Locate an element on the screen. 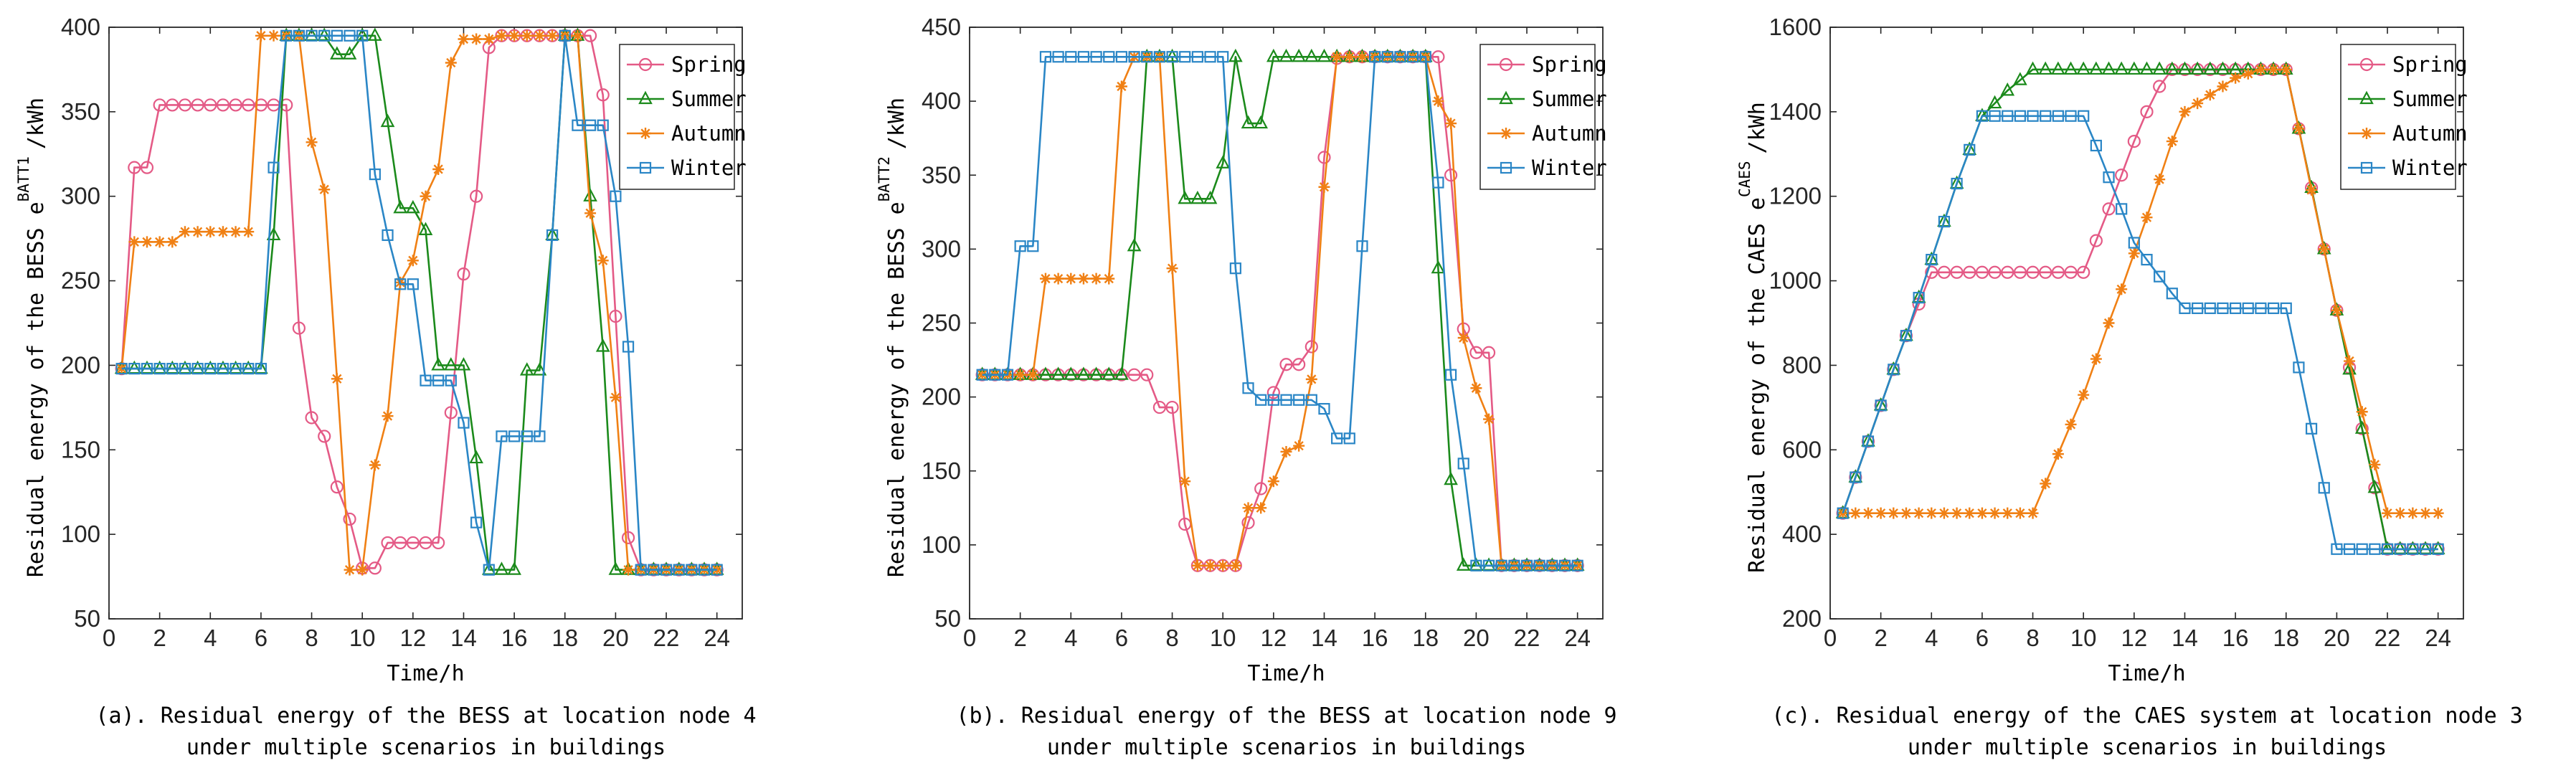 The height and width of the screenshot is (773, 2576). y-tick-label: 400 is located at coordinates (1802, 534).